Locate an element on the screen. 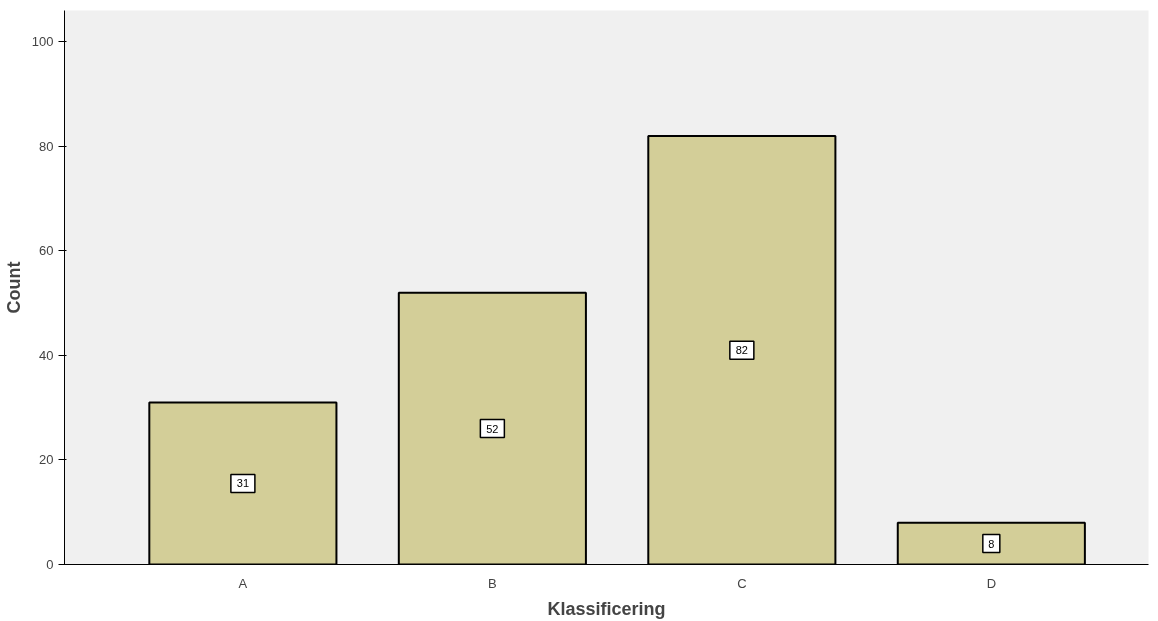 This screenshot has width=1158, height=621. y-tick-label: 20 is located at coordinates (46, 460).